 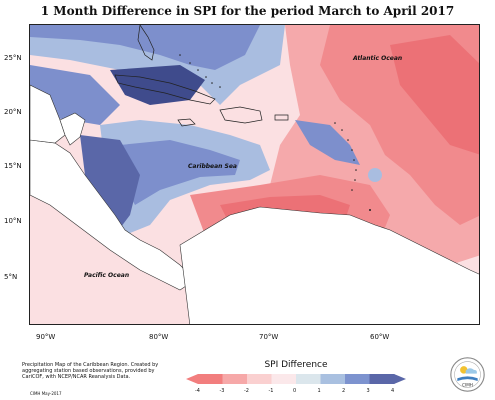 What do you see at coordinates (467, 385) in the screenshot?
I see `logo-text: CIMH` at bounding box center [467, 385].